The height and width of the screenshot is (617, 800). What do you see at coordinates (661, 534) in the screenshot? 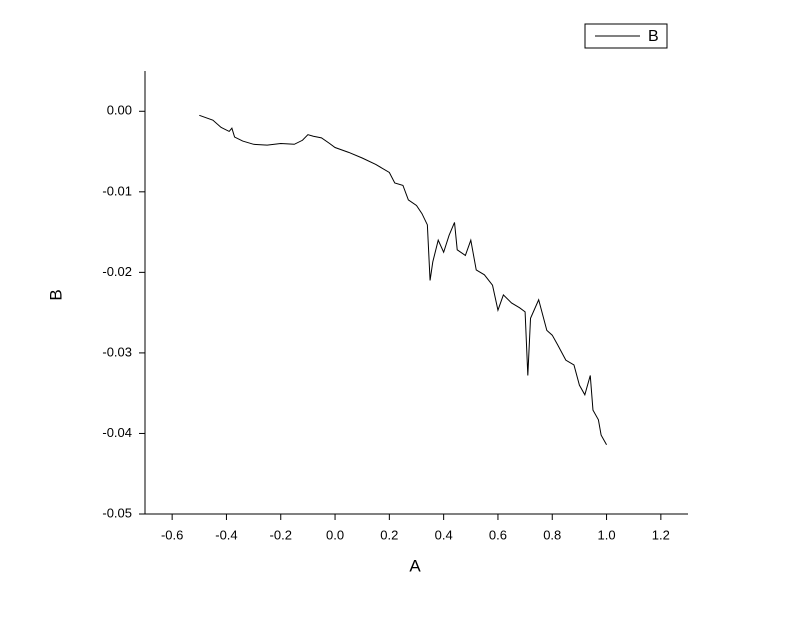
I see `x-tick-label: 1.2` at bounding box center [661, 534].